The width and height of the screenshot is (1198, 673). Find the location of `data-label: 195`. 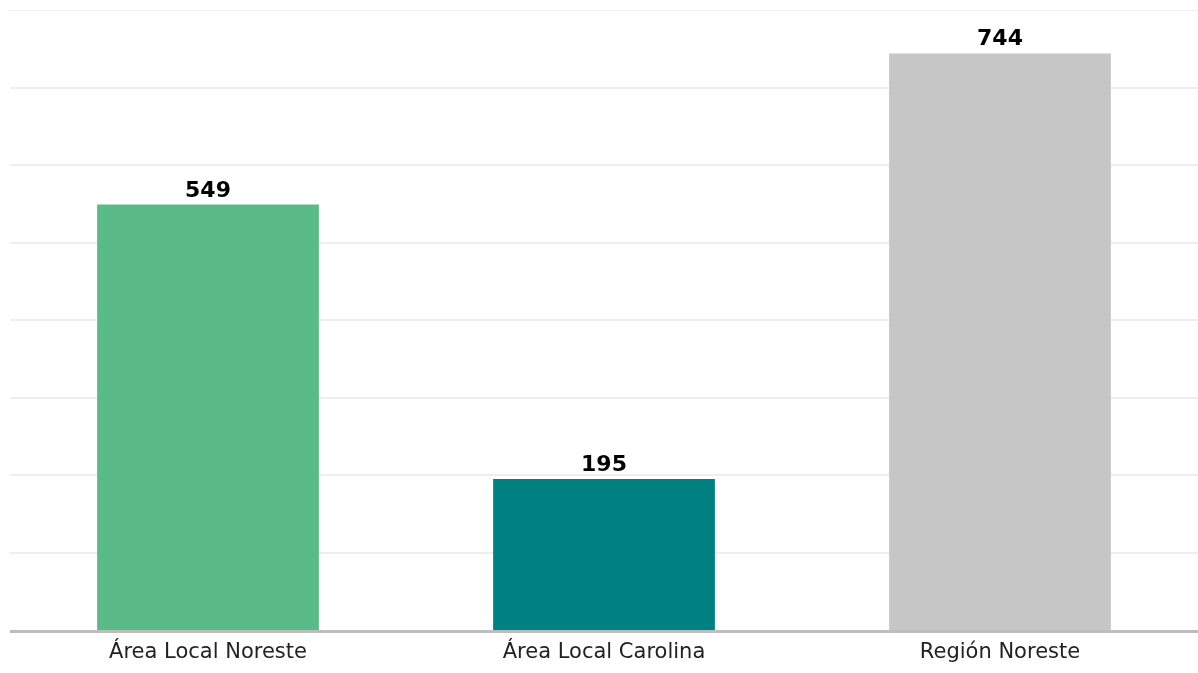

data-label: 195 is located at coordinates (604, 463).